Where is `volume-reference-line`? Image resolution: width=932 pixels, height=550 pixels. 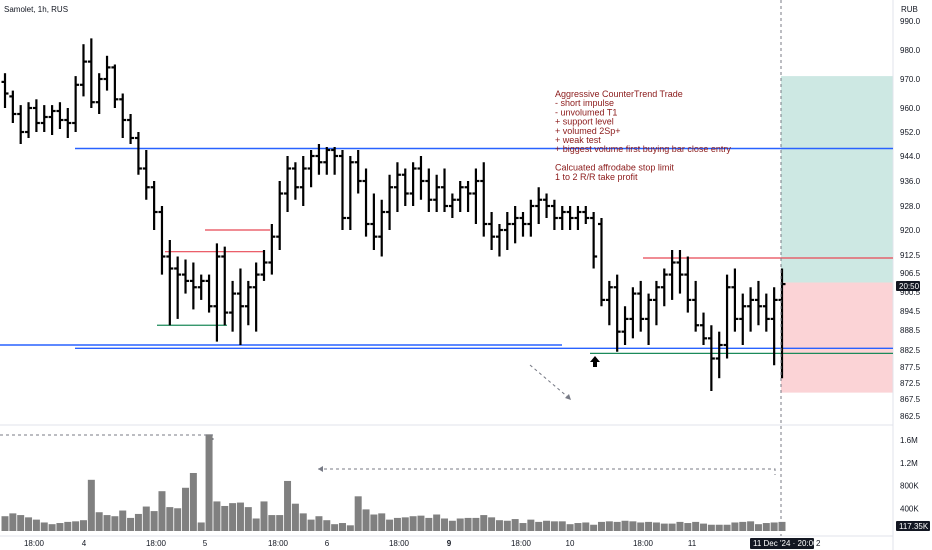 volume-reference-line is located at coordinates (107, 437).